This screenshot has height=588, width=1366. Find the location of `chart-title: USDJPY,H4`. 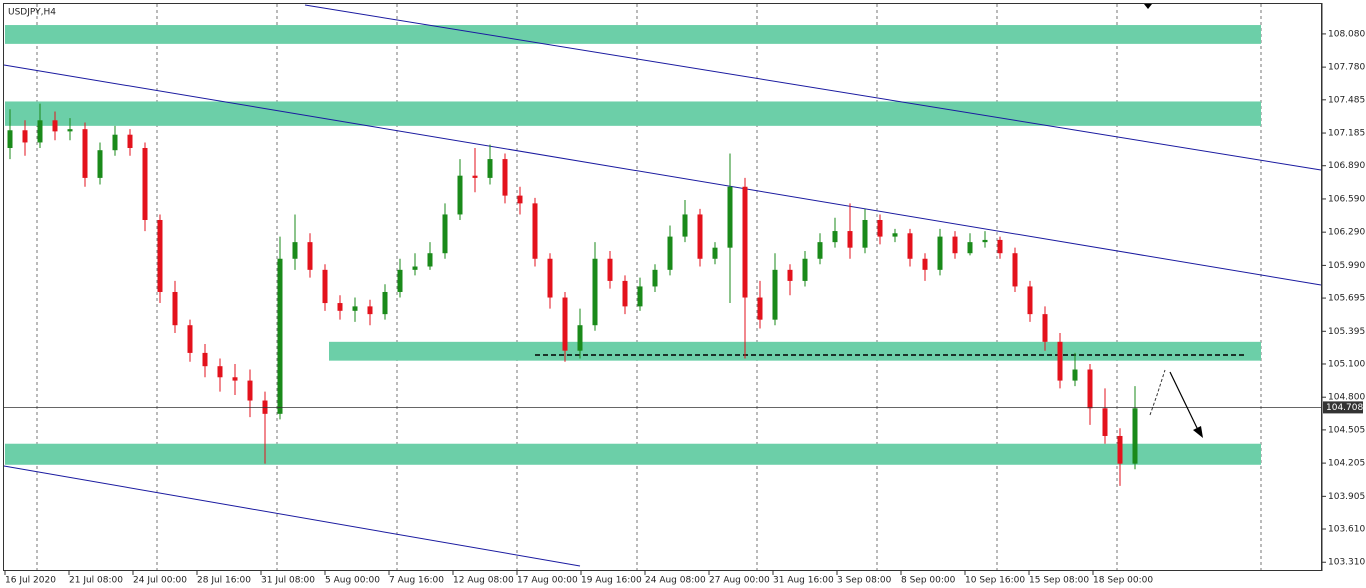

chart-title: USDJPY,H4 is located at coordinates (32, 13).